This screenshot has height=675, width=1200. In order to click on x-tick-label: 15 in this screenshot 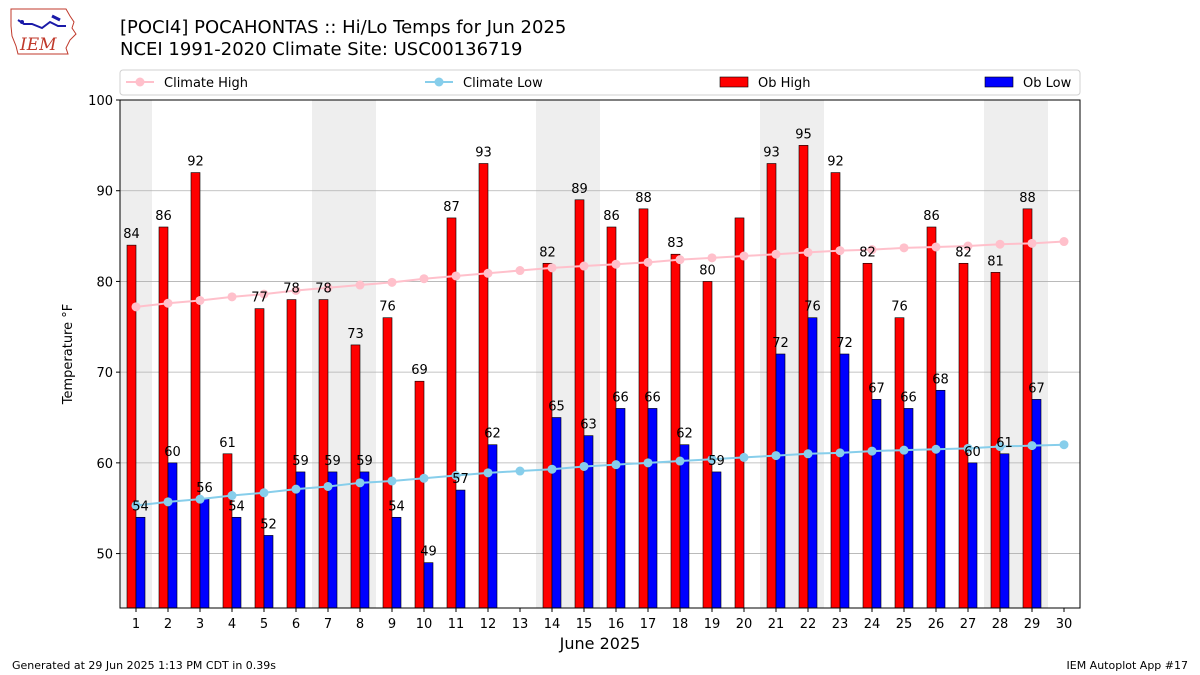, I will do `click(584, 624)`.